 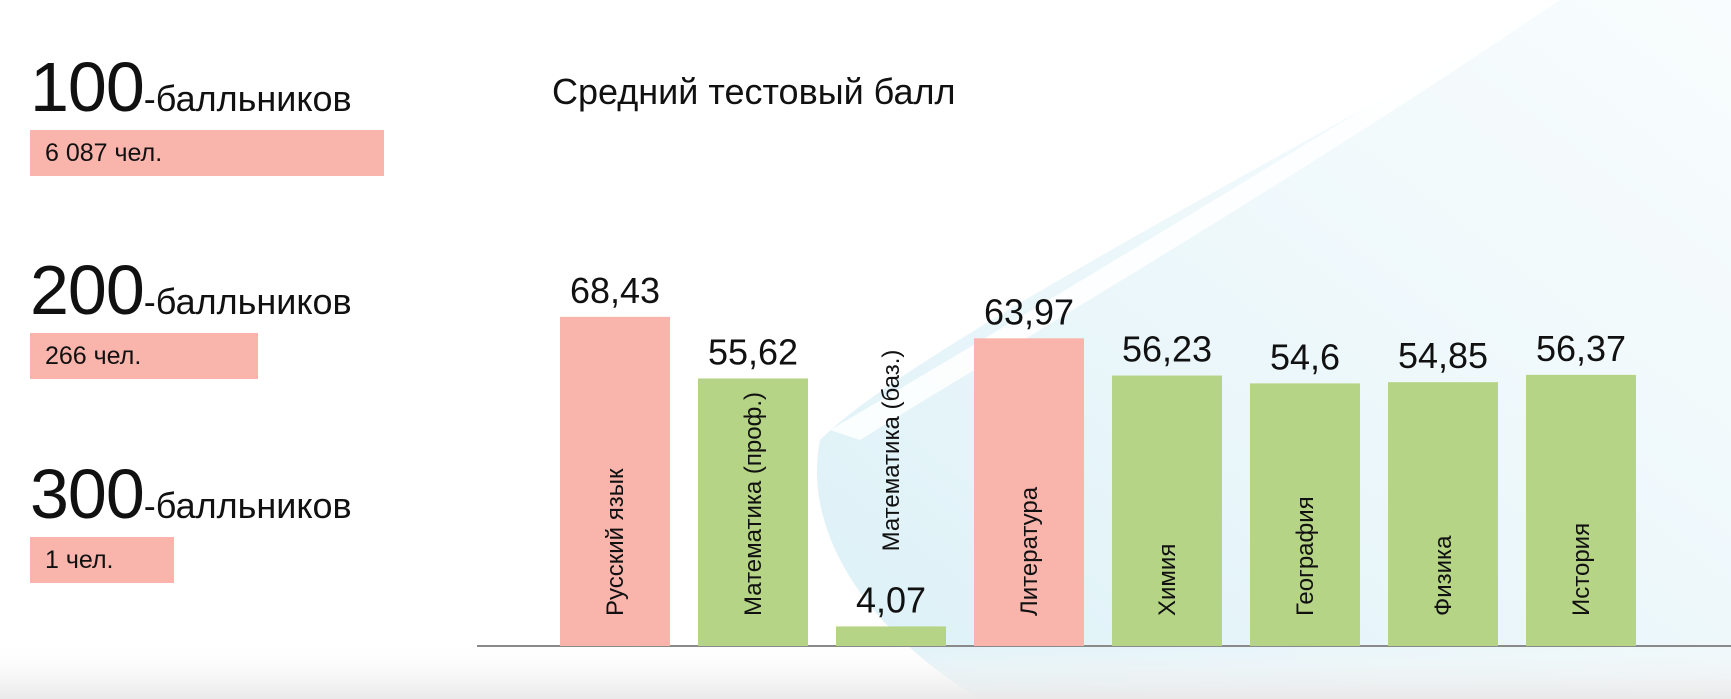 I want to click on stat-100: 100-балльников 6 087 чел., so click(x=207, y=114).